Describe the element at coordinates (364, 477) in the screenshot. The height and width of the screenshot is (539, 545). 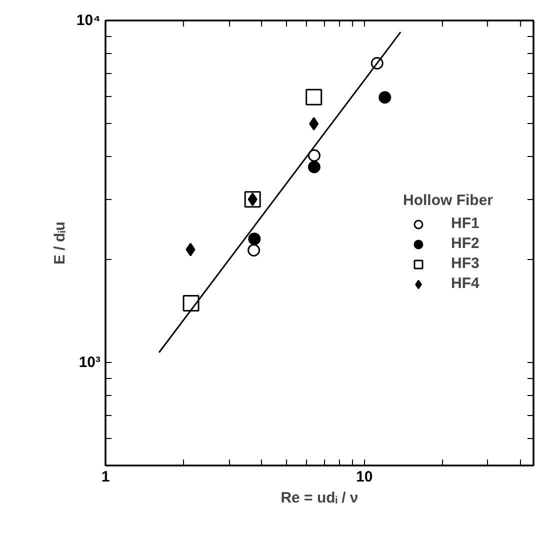
I see `x-tick-label: 10` at that location.